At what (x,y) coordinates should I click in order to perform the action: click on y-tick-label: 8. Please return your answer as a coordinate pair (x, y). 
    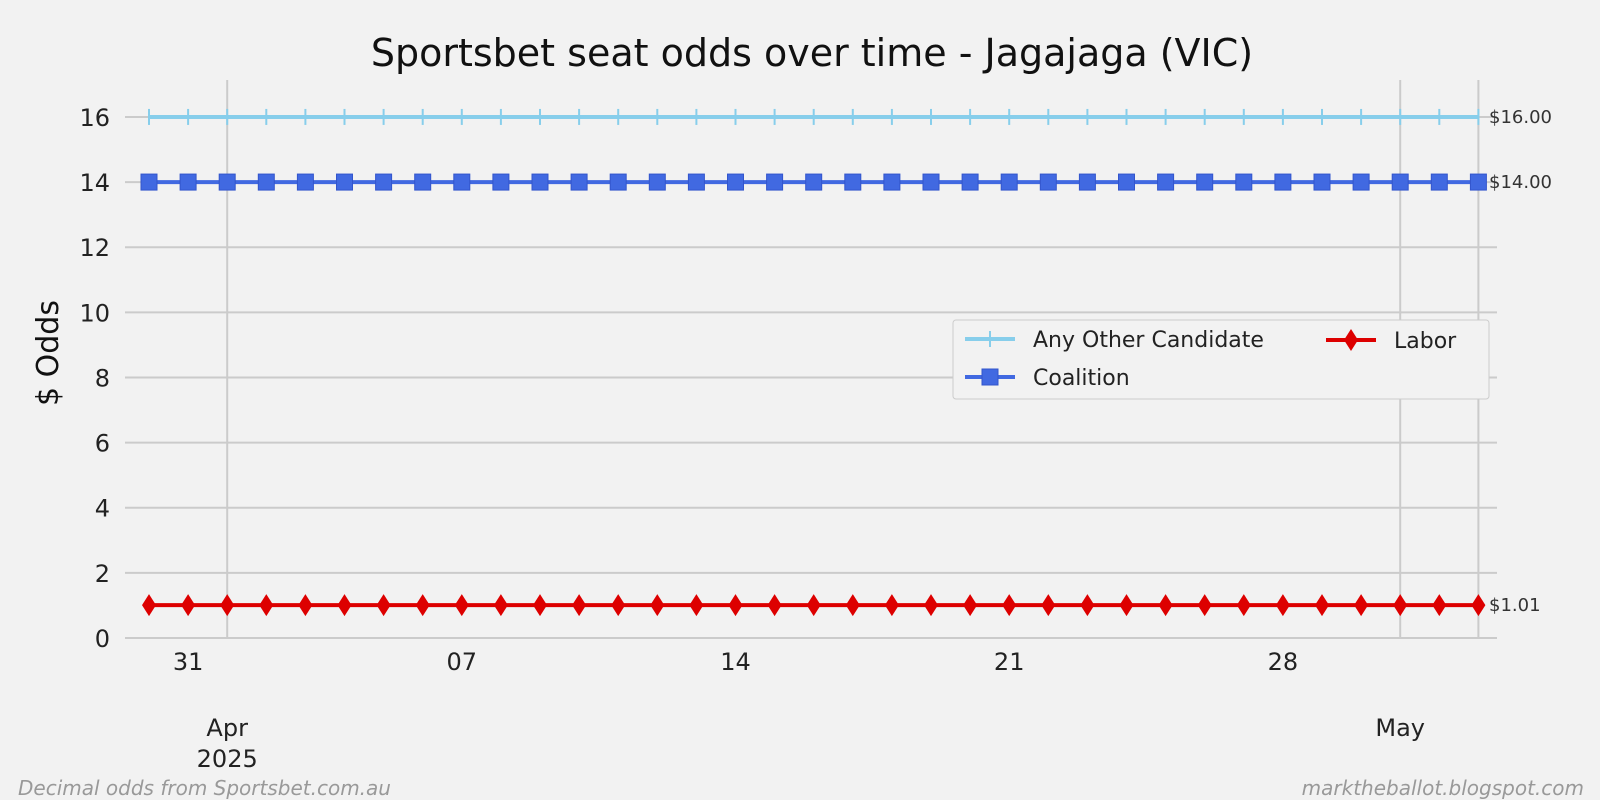
    Looking at the image, I should click on (102, 378).